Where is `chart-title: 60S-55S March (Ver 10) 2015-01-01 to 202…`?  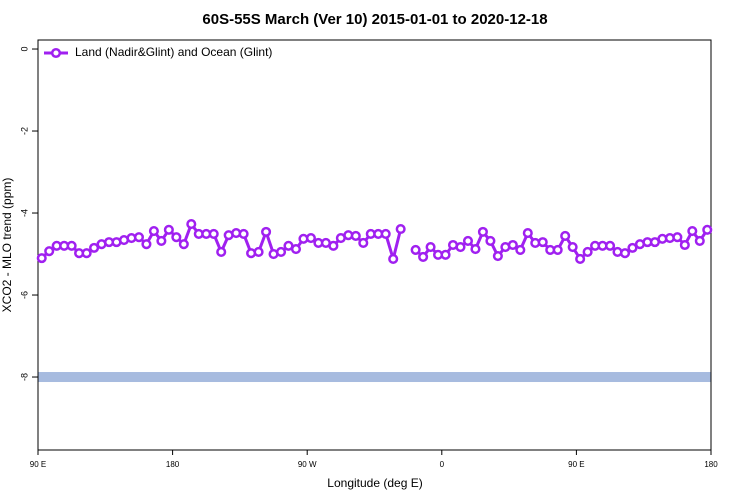 chart-title: 60S-55S March (Ver 10) 2015-01-01 to 202… is located at coordinates (374, 19).